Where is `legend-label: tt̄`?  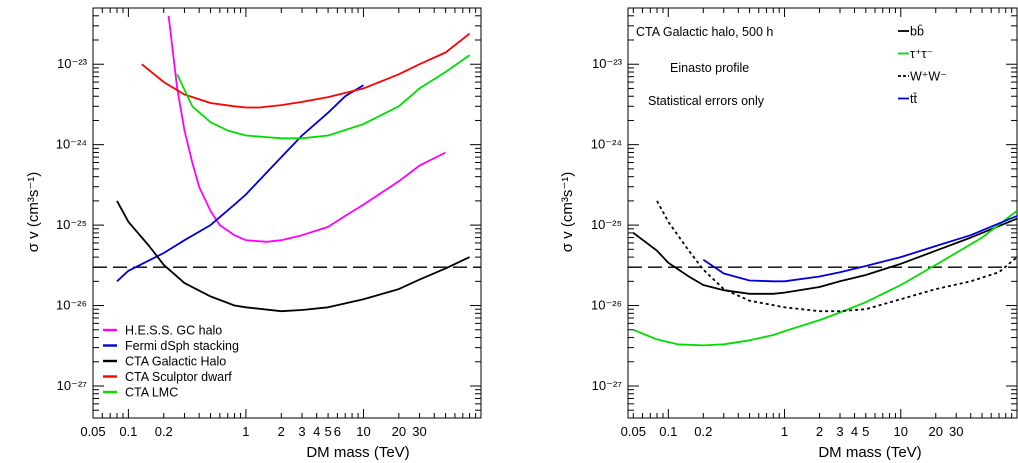 legend-label: tt̄ is located at coordinates (913, 99).